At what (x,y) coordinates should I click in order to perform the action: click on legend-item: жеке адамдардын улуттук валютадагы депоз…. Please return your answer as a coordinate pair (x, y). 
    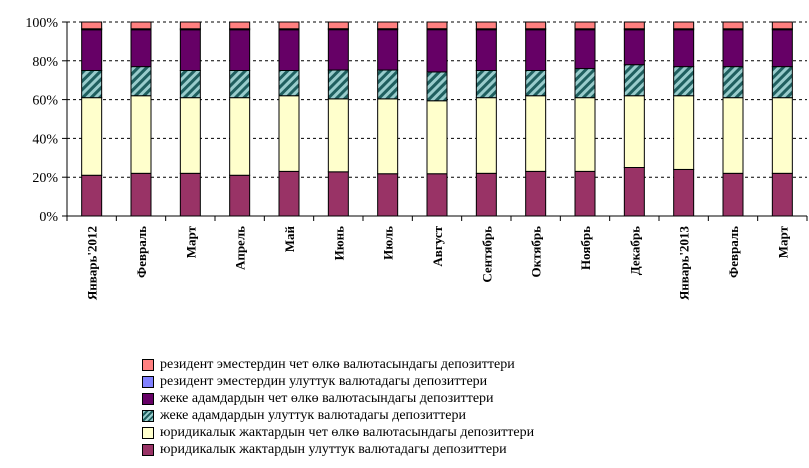
    Looking at the image, I should click on (472, 415).